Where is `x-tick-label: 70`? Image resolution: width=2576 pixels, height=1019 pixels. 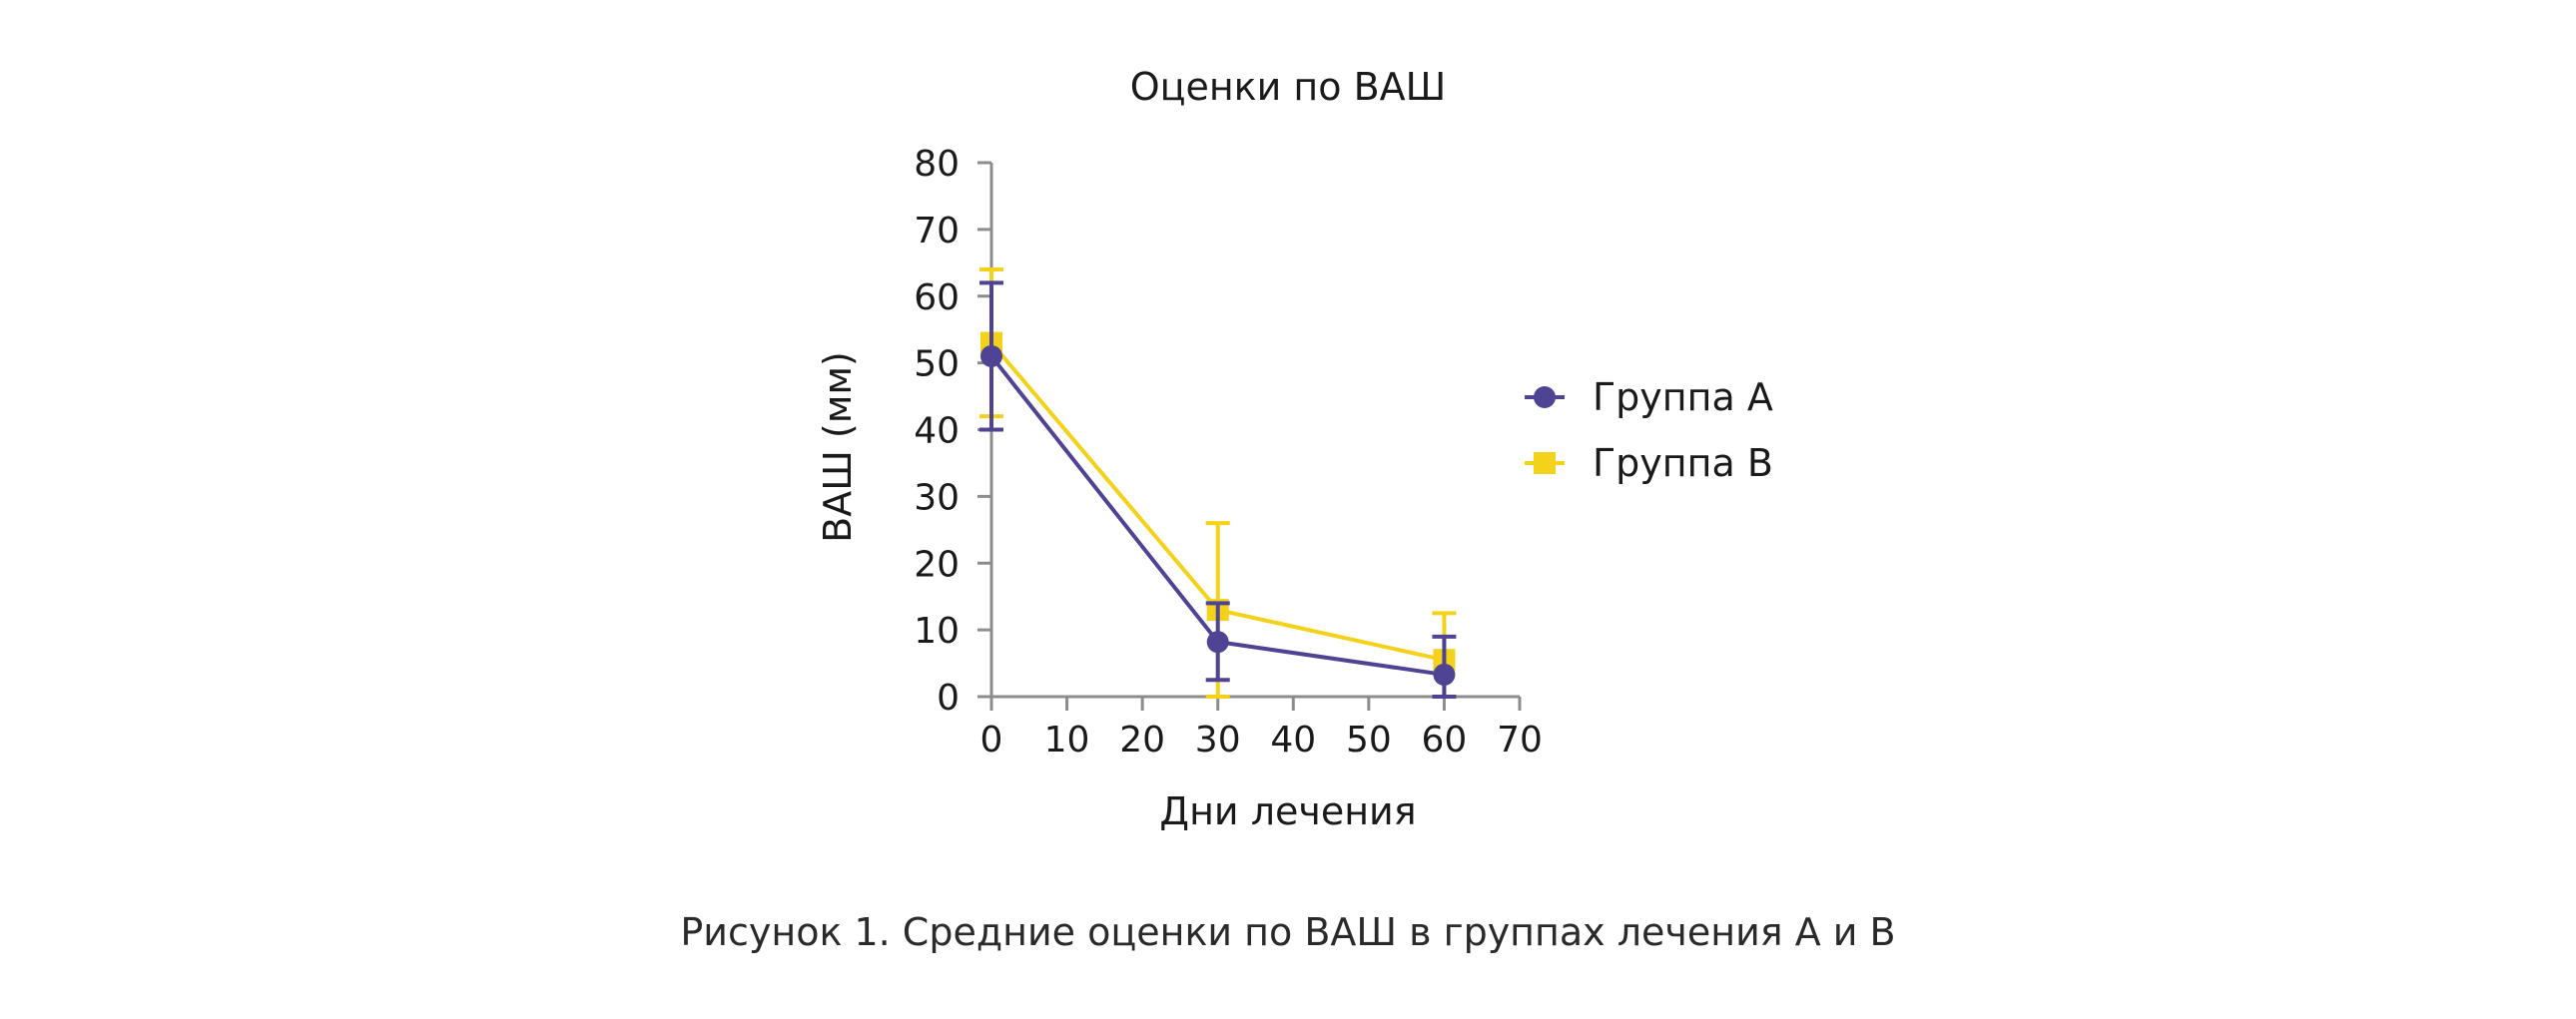 x-tick-label: 70 is located at coordinates (1520, 741).